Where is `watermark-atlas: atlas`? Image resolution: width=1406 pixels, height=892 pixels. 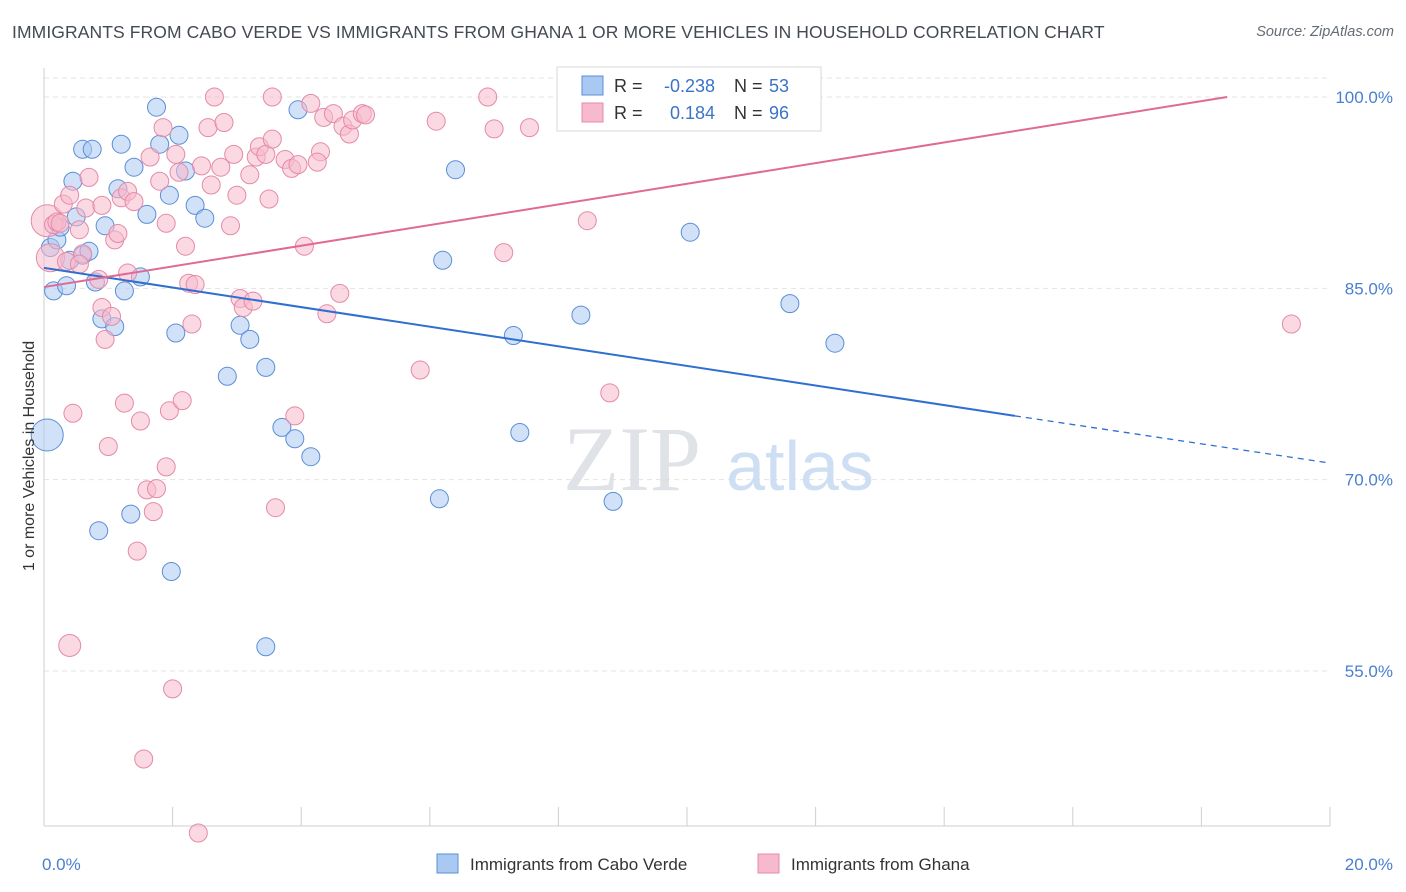 watermark-atlas: atlas is located at coordinates (800, 466).